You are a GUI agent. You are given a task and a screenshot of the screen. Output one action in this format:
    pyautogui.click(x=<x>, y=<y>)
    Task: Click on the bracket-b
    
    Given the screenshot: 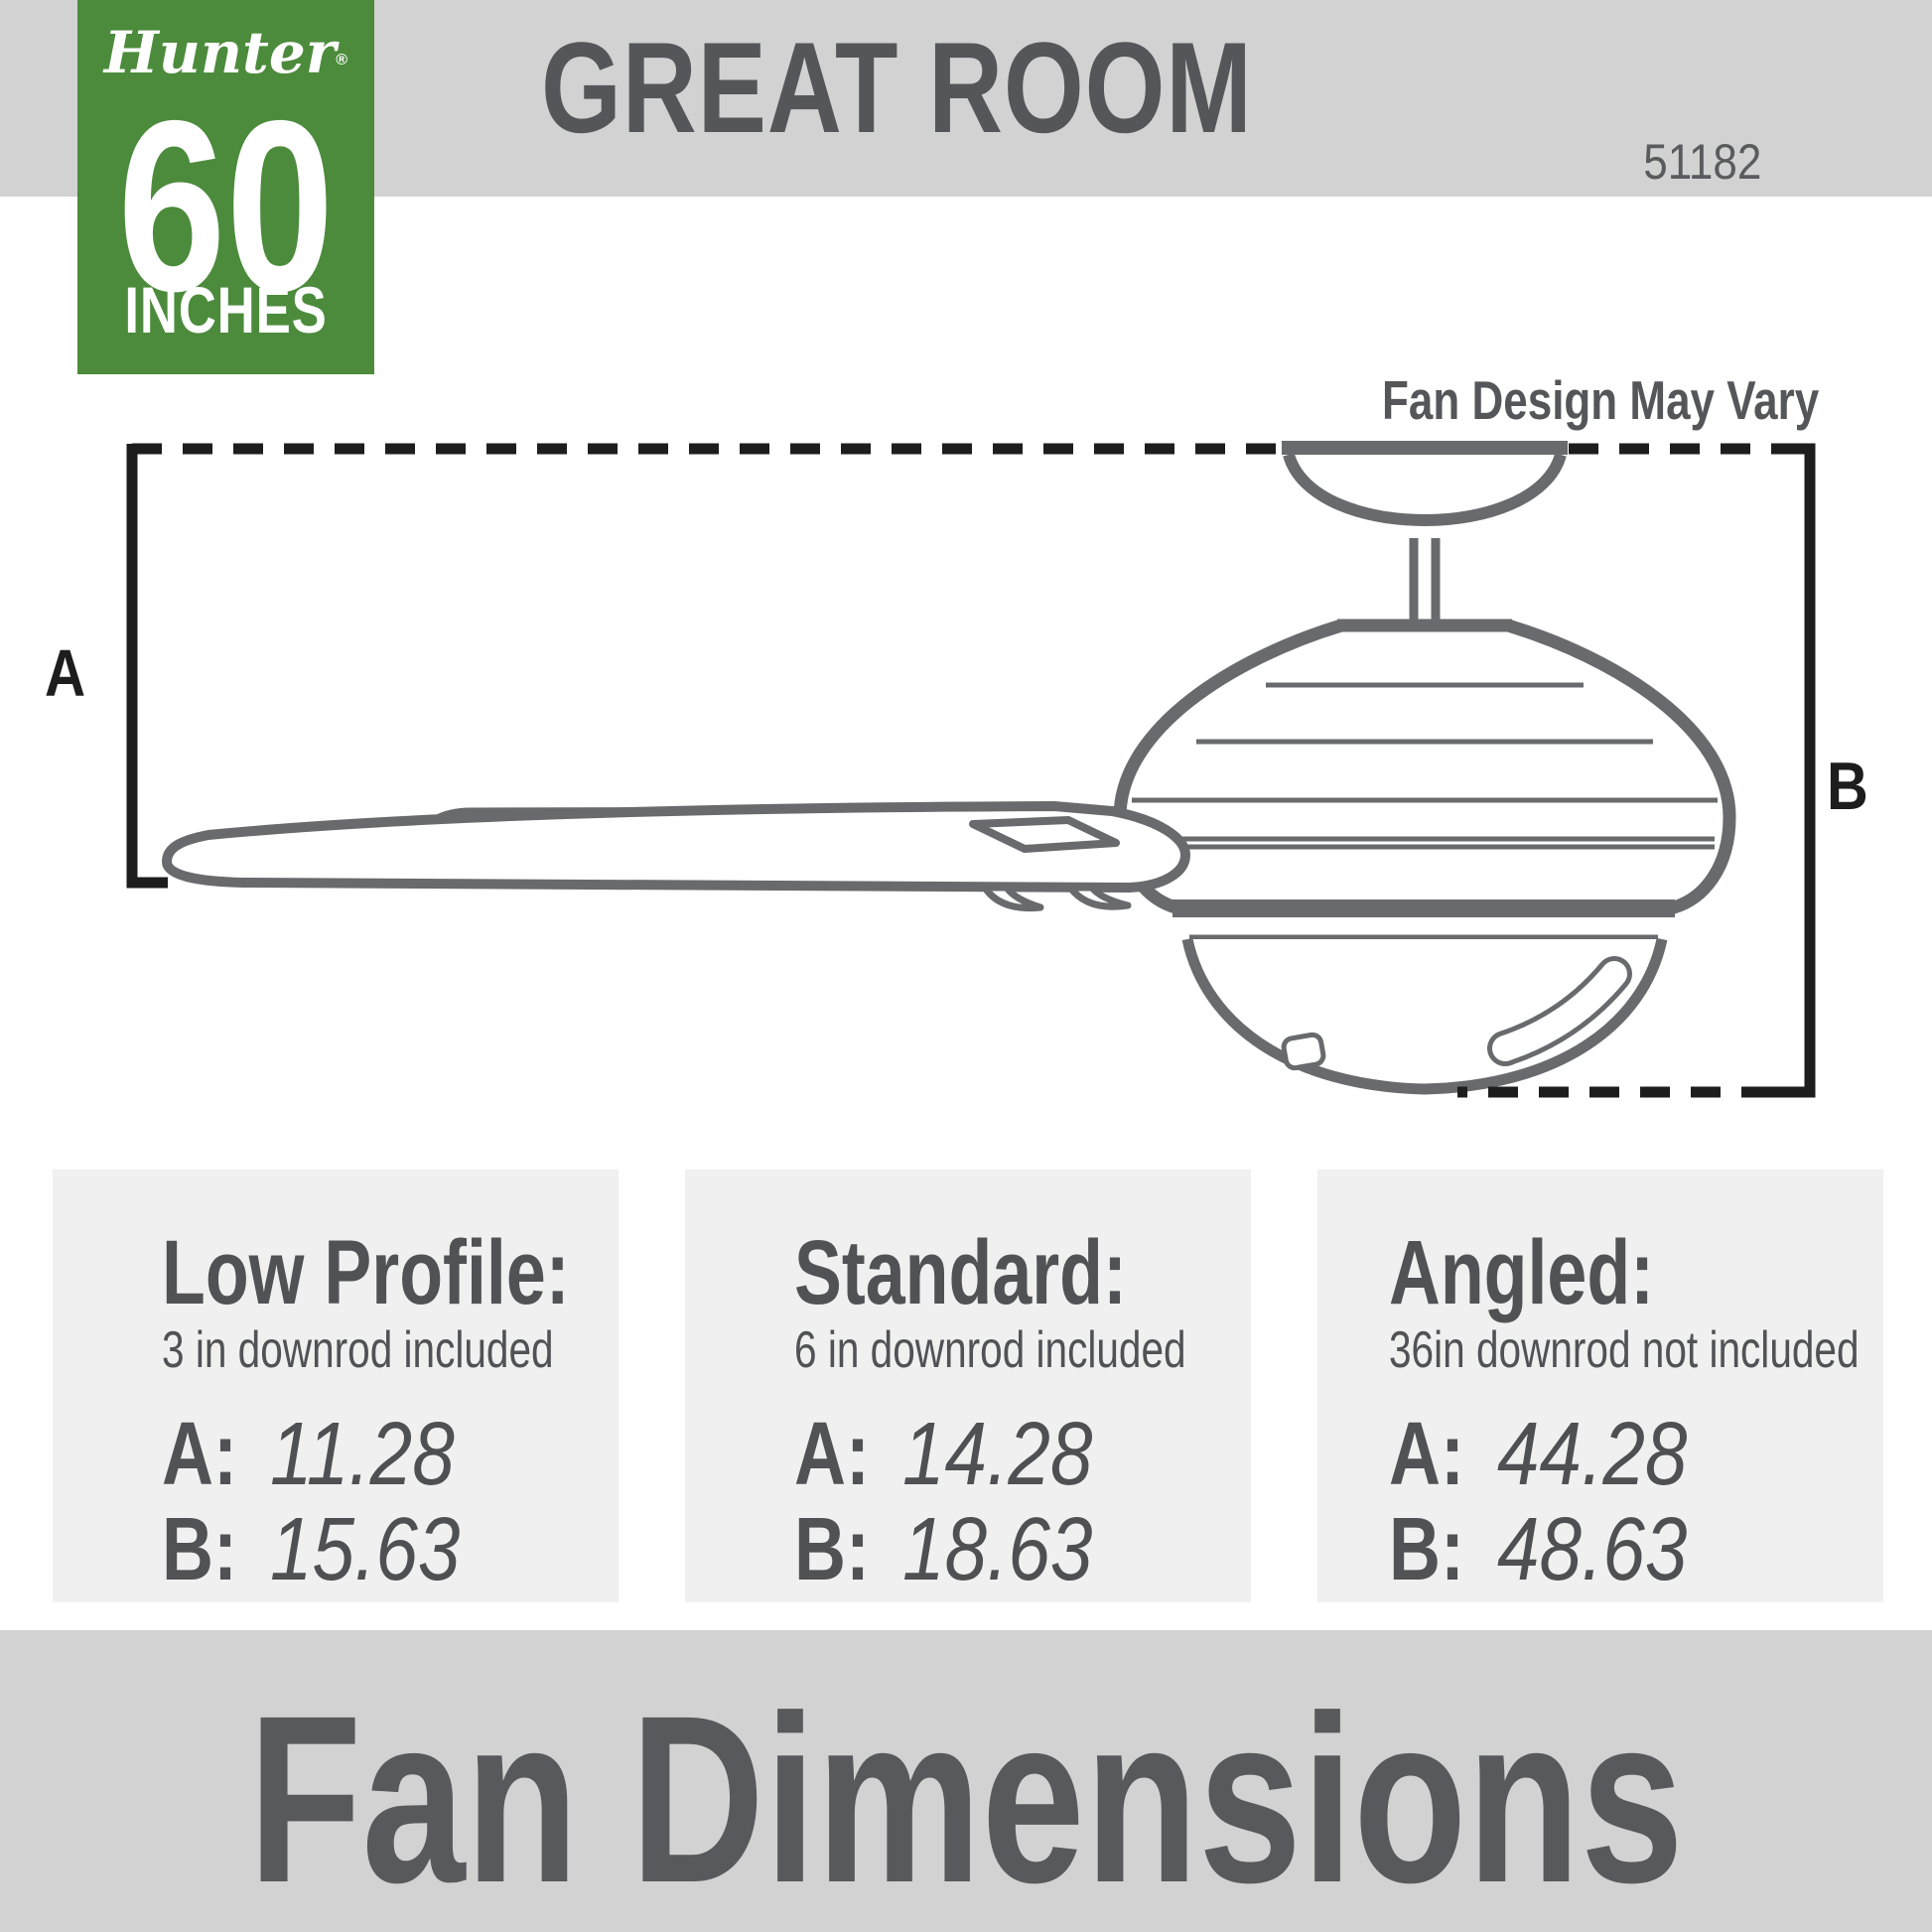 What is the action you would take?
    pyautogui.click(x=1794, y=771)
    